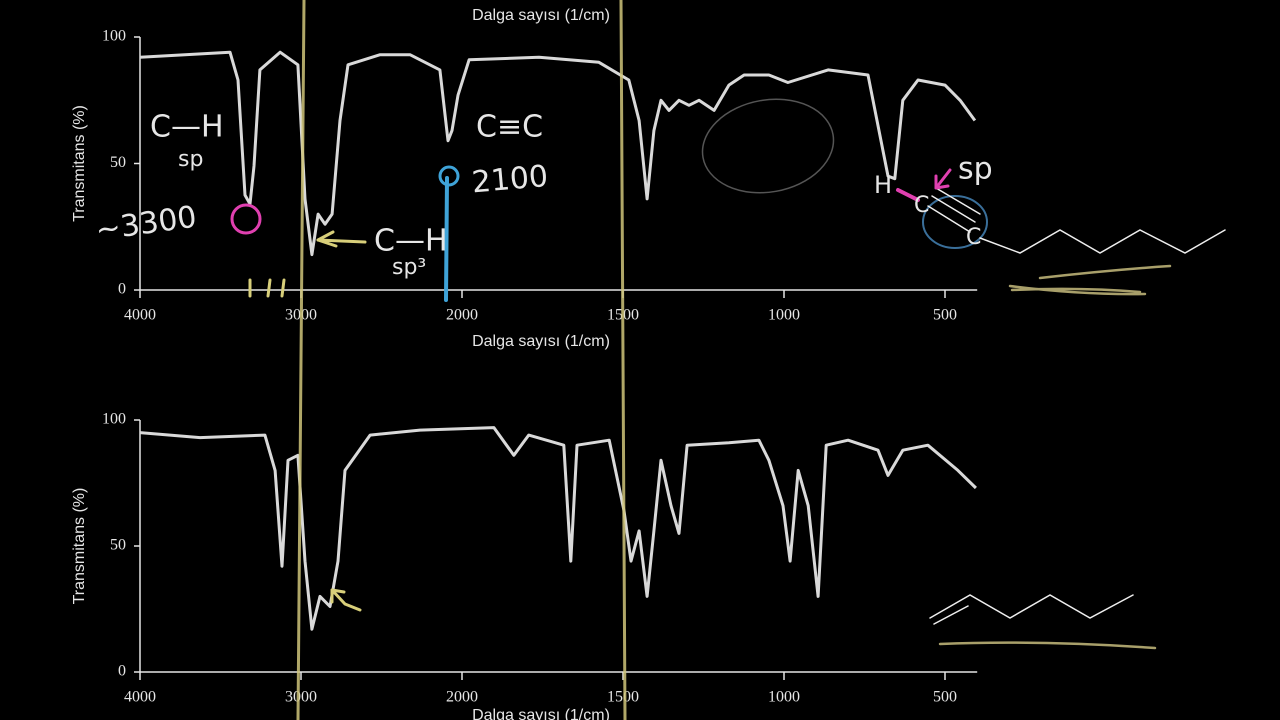 The image size is (1280, 720). I want to click on x-tick-label: 3000, so click(301, 697).